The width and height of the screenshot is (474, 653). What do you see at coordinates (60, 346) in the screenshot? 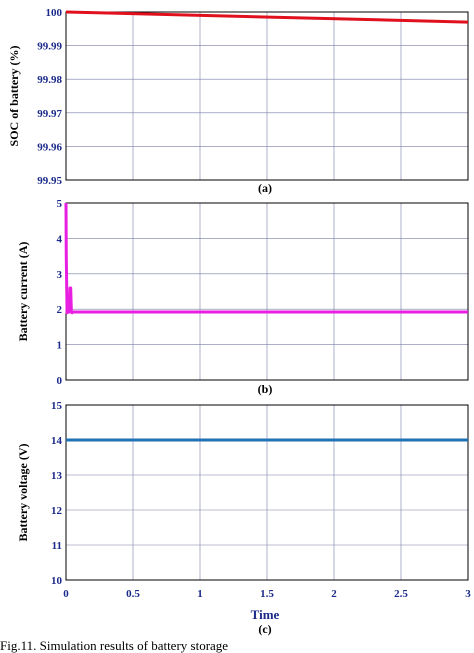
I see `y-tick-label: 1` at bounding box center [60, 346].